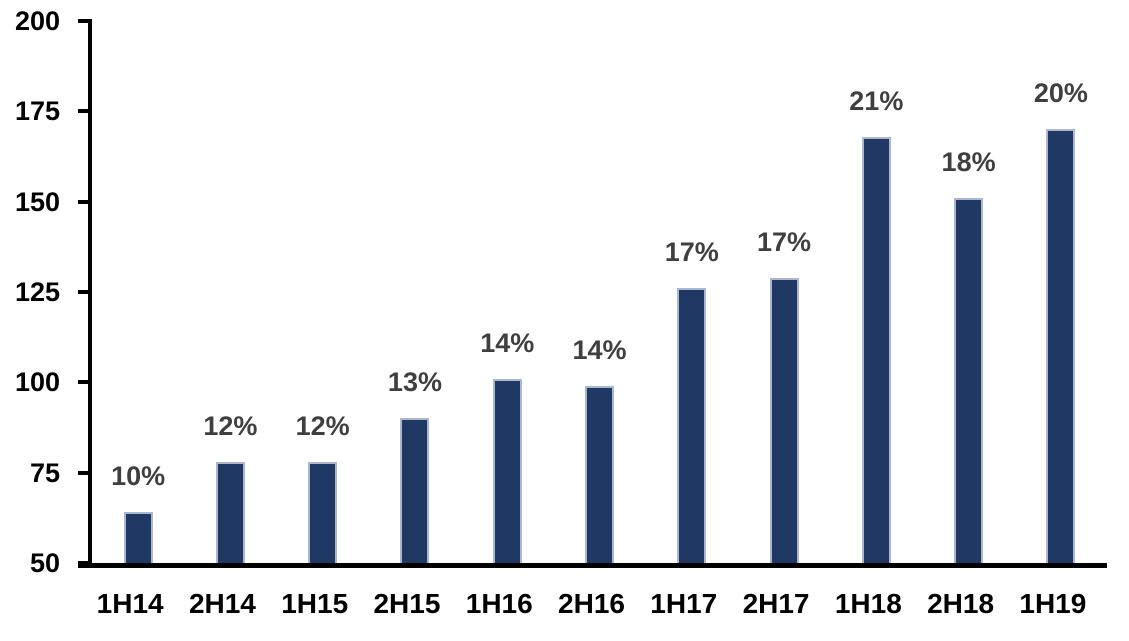  What do you see at coordinates (599, 474) in the screenshot?
I see `bar-2h16` at bounding box center [599, 474].